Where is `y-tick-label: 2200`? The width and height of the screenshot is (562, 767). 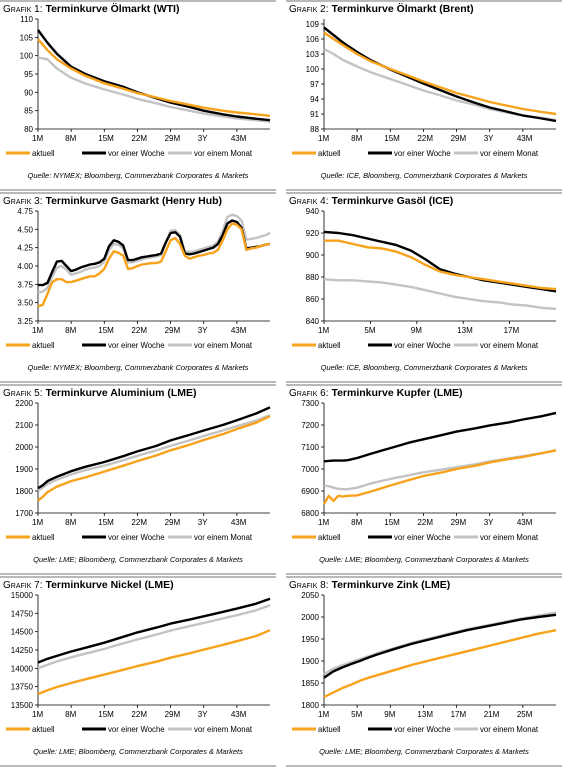 y-tick-label: 2200 is located at coordinates (24, 403).